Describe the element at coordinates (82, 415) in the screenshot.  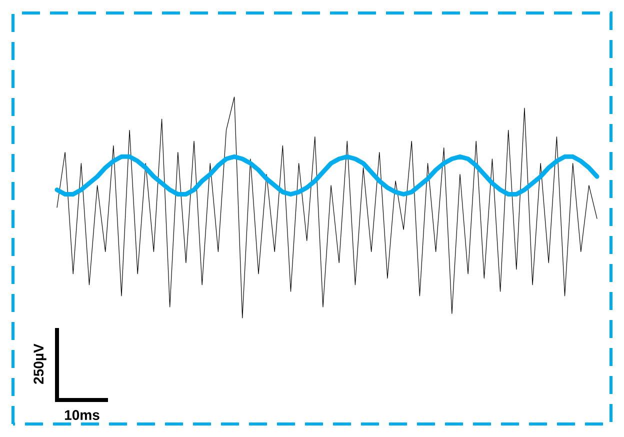
I see `text: 10ms` at that location.